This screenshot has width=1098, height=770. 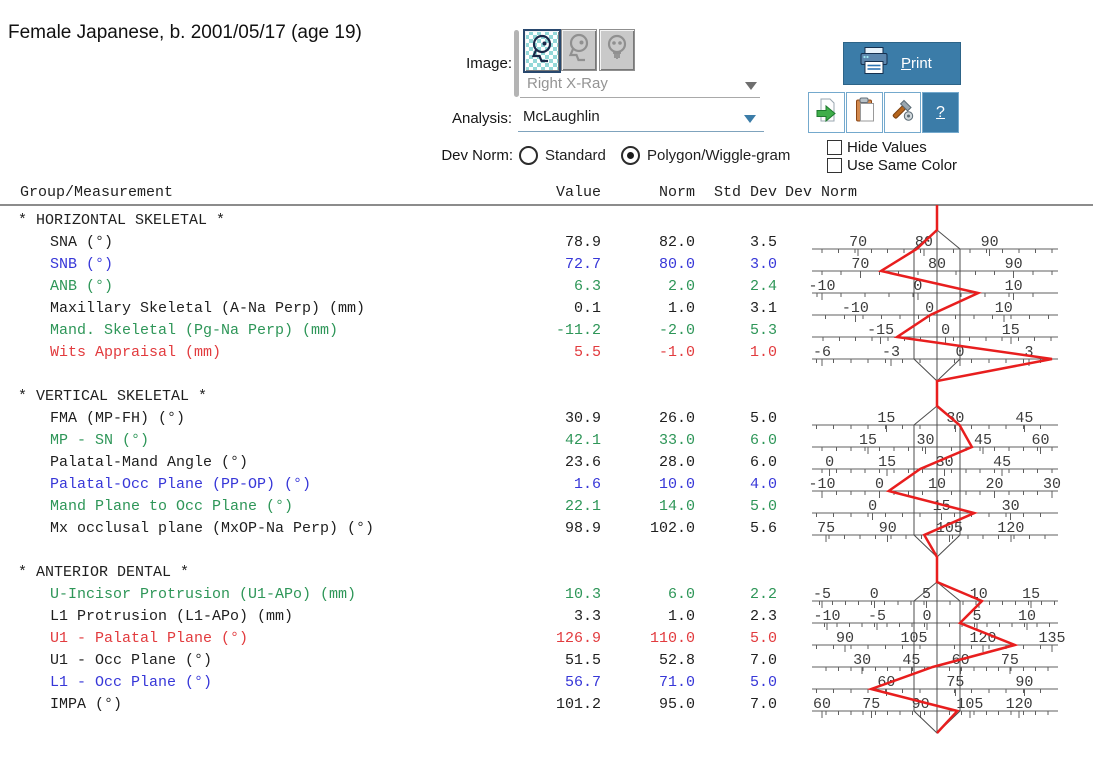 What do you see at coordinates (864, 112) in the screenshot?
I see `copy-to-clipboard-button` at bounding box center [864, 112].